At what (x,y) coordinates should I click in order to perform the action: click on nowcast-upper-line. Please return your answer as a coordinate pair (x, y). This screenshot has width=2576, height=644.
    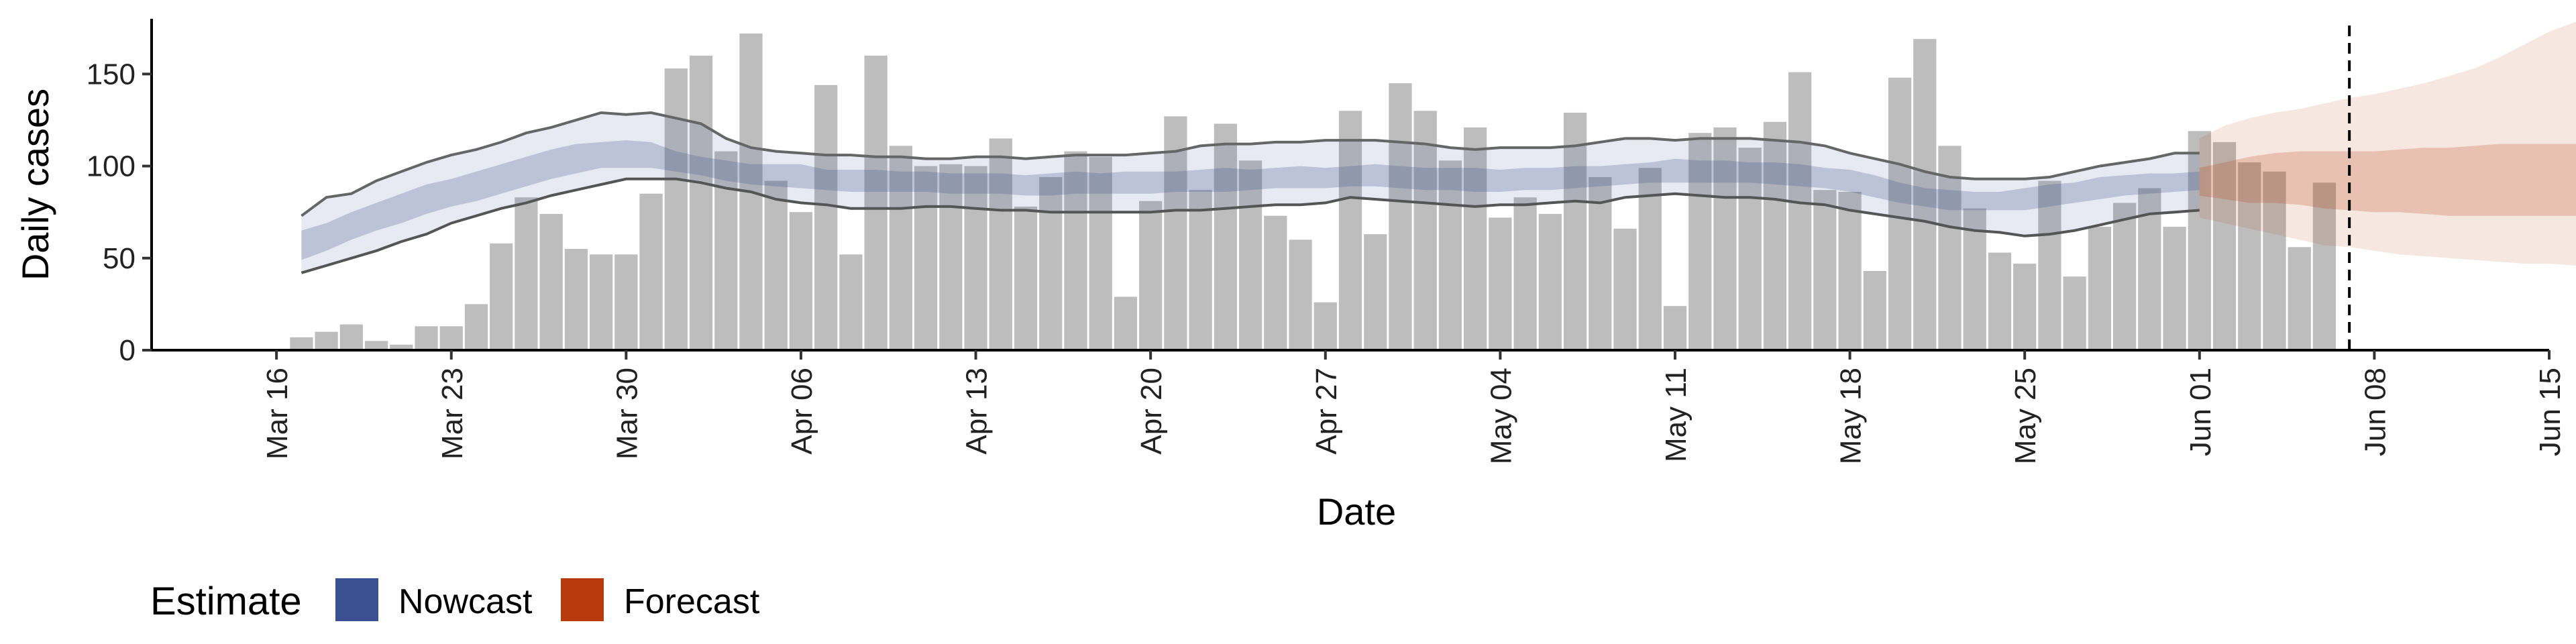
    Looking at the image, I should click on (1250, 164).